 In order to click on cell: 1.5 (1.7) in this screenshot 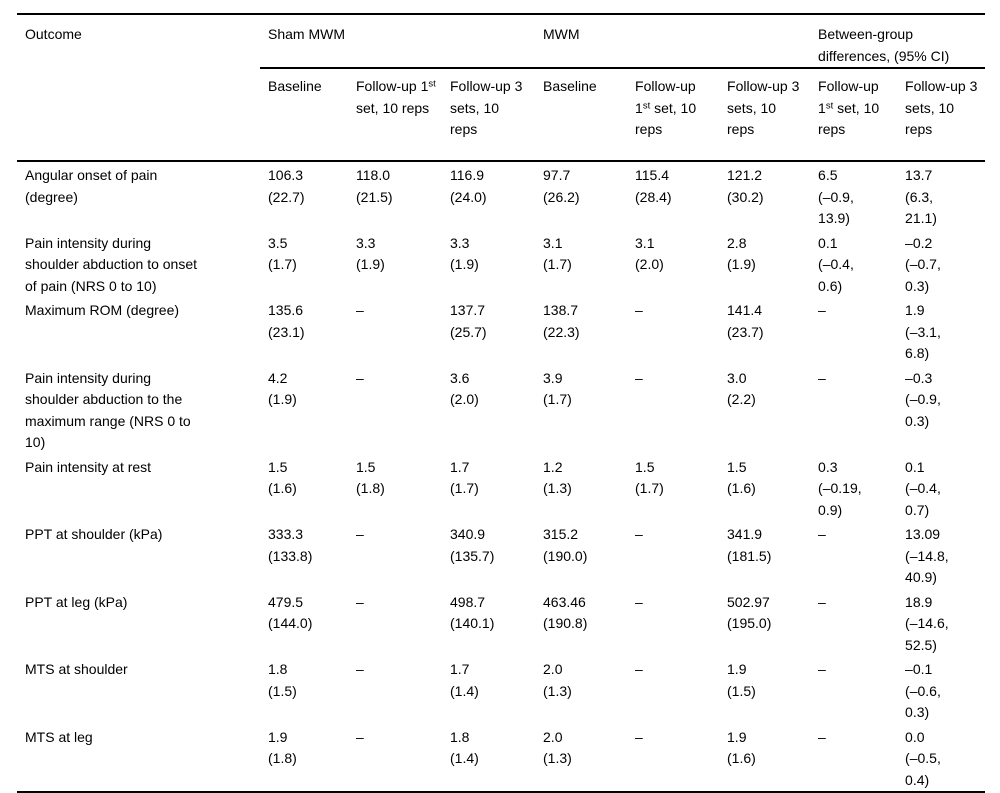, I will do `click(649, 477)`.